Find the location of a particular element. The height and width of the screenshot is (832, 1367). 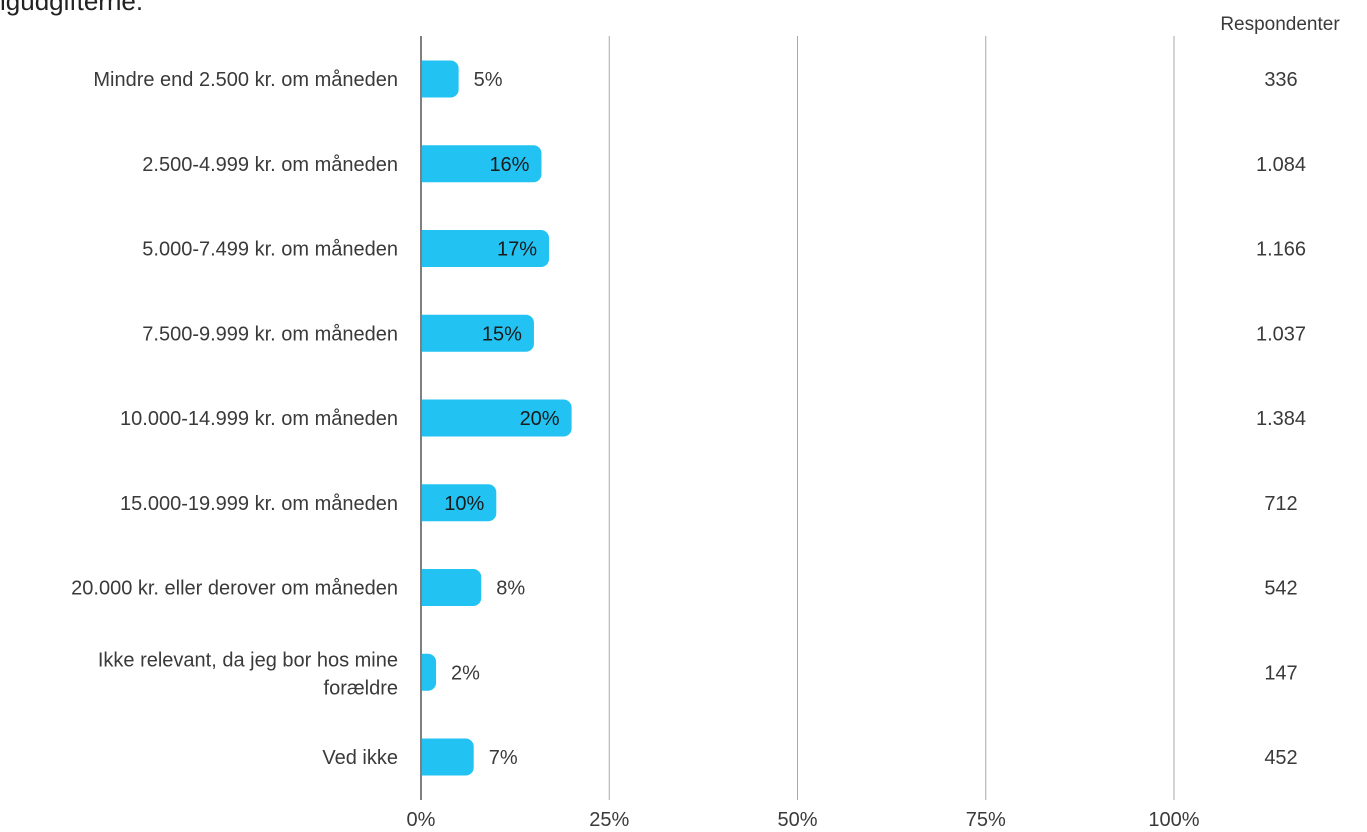

x-tick-label: 0% is located at coordinates (421, 820).